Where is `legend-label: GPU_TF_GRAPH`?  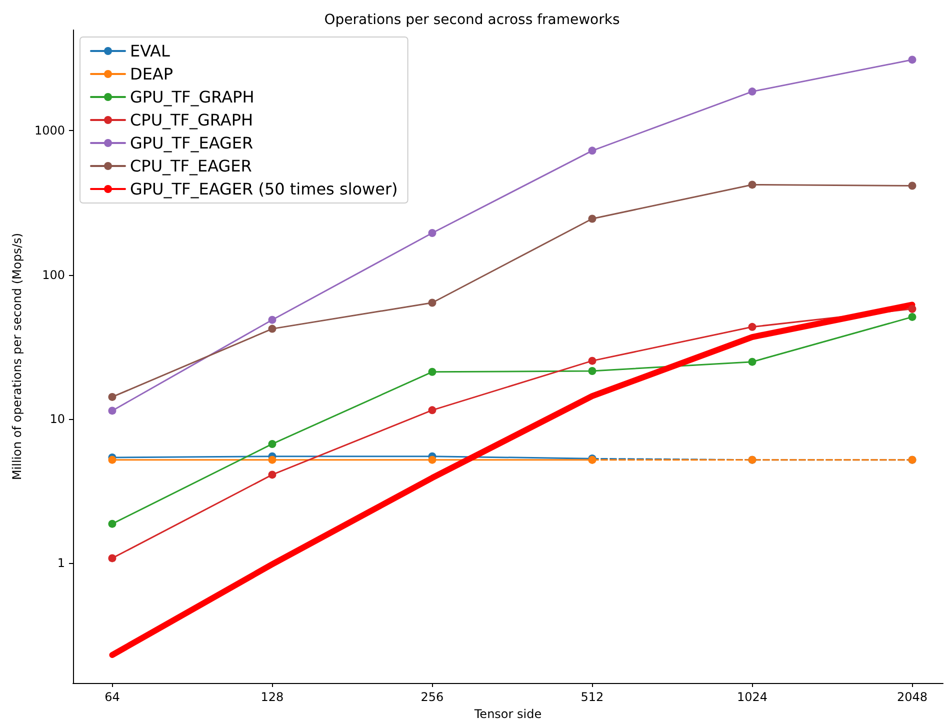 legend-label: GPU_TF_GRAPH is located at coordinates (192, 97).